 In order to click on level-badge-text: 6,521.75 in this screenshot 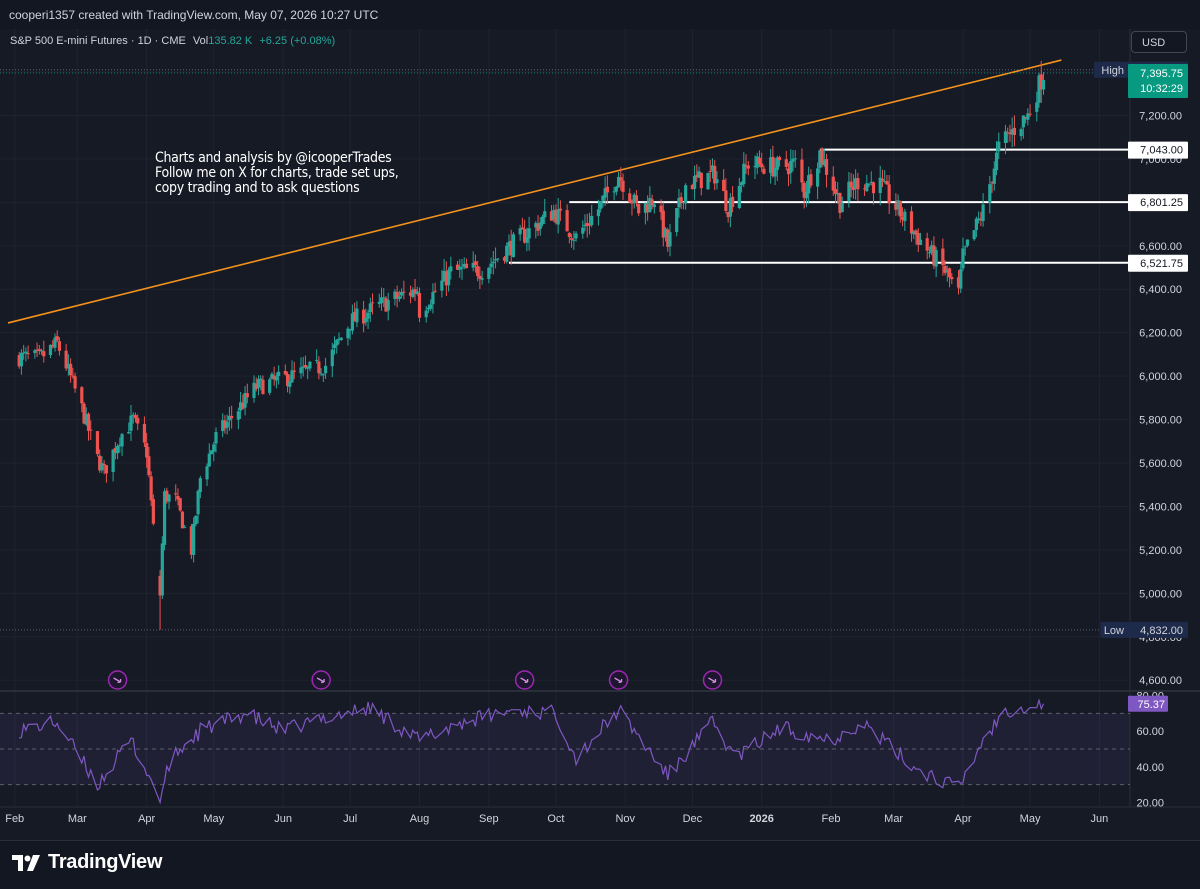, I will do `click(1161, 264)`.